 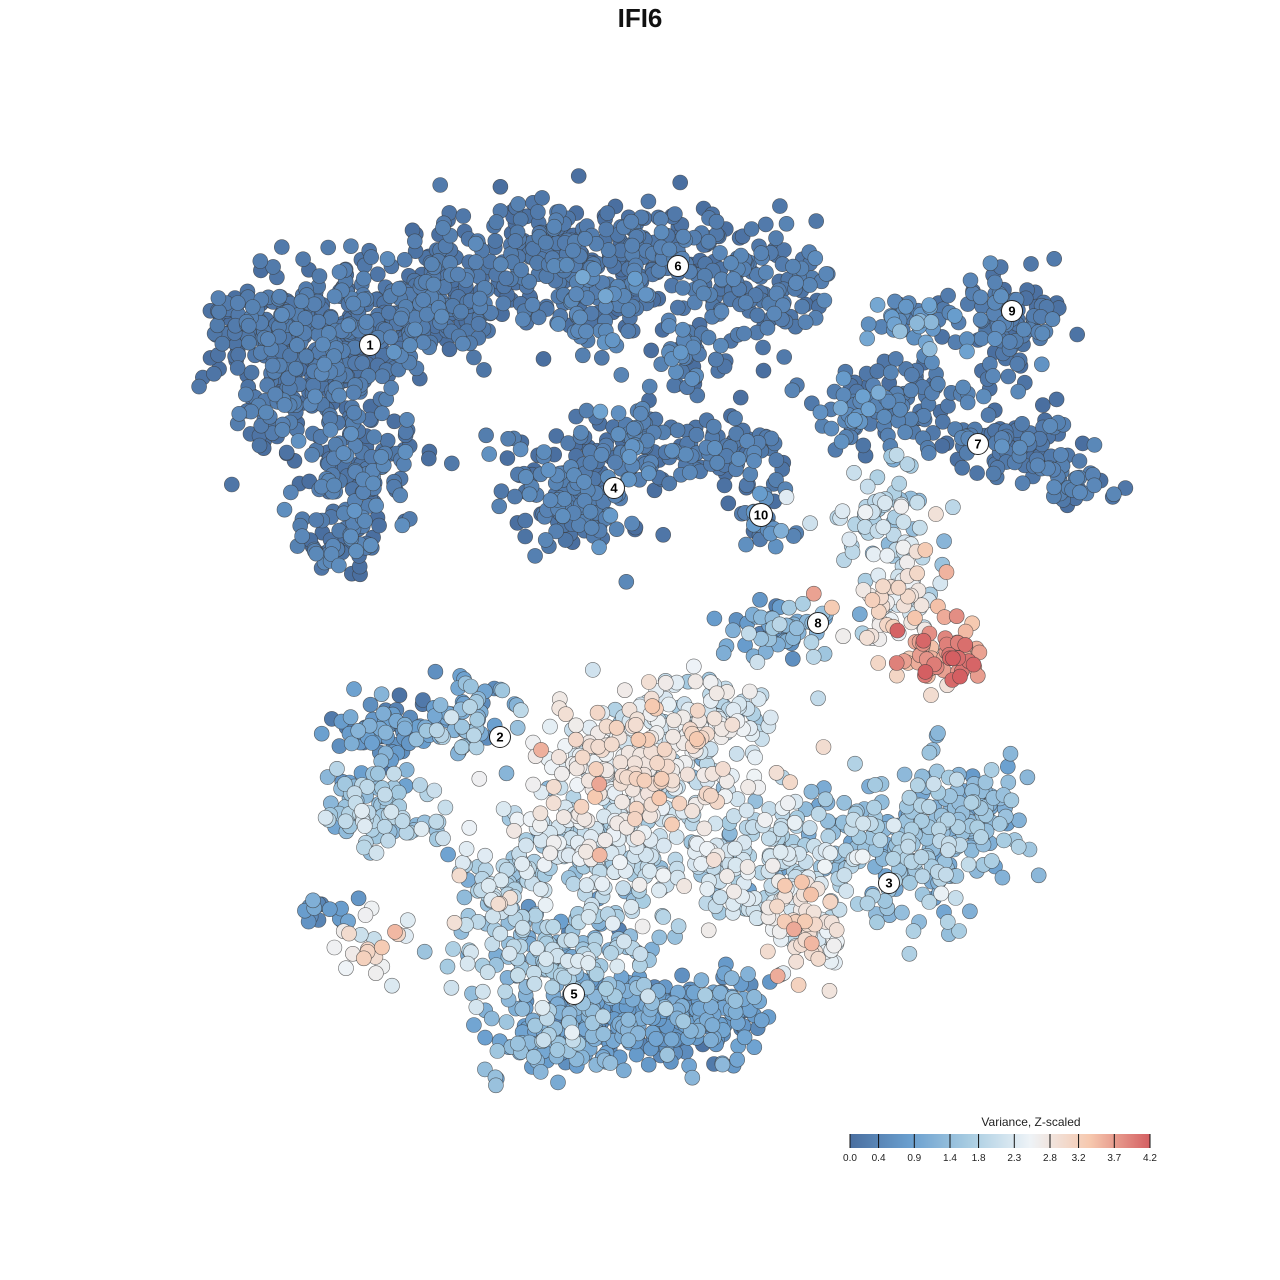 I want to click on cluster-label-2: 2, so click(x=500, y=737).